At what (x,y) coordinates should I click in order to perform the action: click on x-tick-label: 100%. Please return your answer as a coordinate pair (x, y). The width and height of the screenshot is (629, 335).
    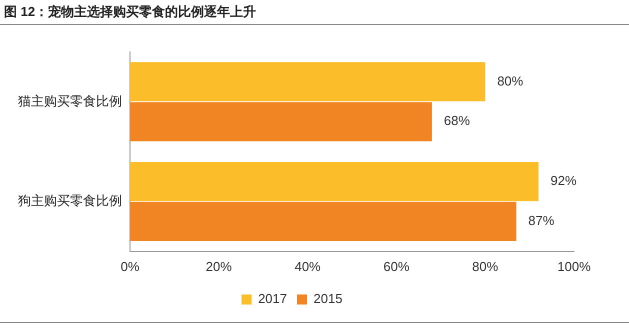
    Looking at the image, I should click on (574, 266).